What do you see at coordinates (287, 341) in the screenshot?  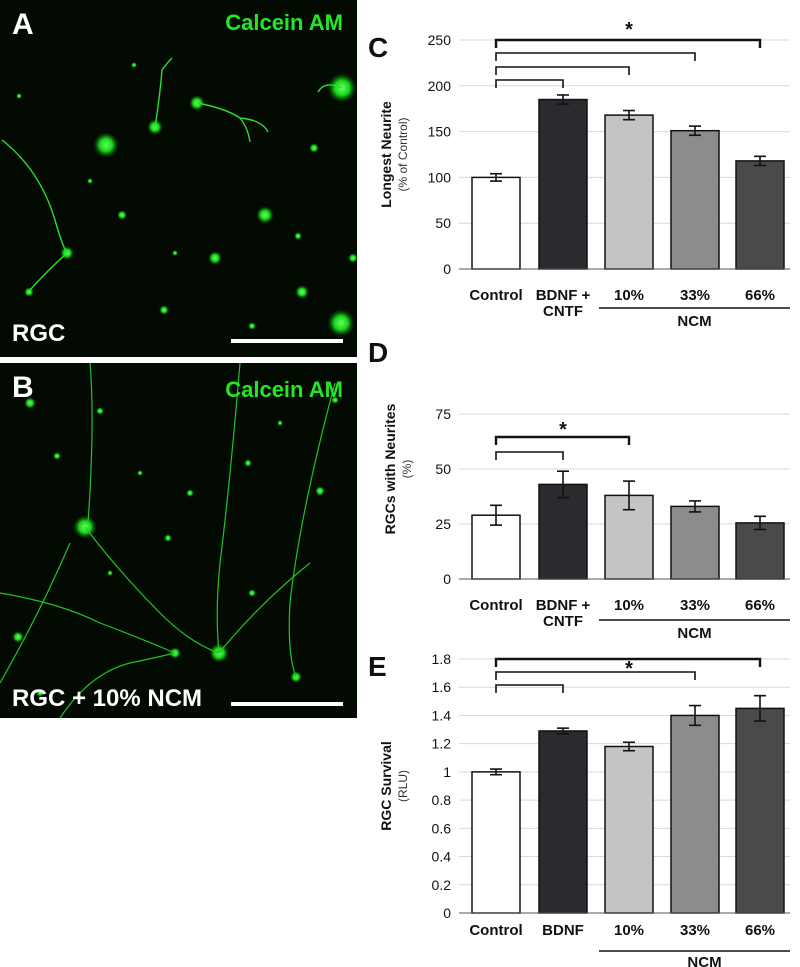 I see `panel-a-scale-bar` at bounding box center [287, 341].